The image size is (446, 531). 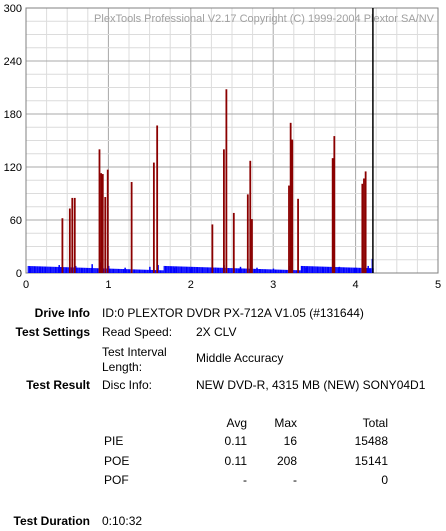 I want to click on stats-header-total: Total, so click(x=375, y=423).